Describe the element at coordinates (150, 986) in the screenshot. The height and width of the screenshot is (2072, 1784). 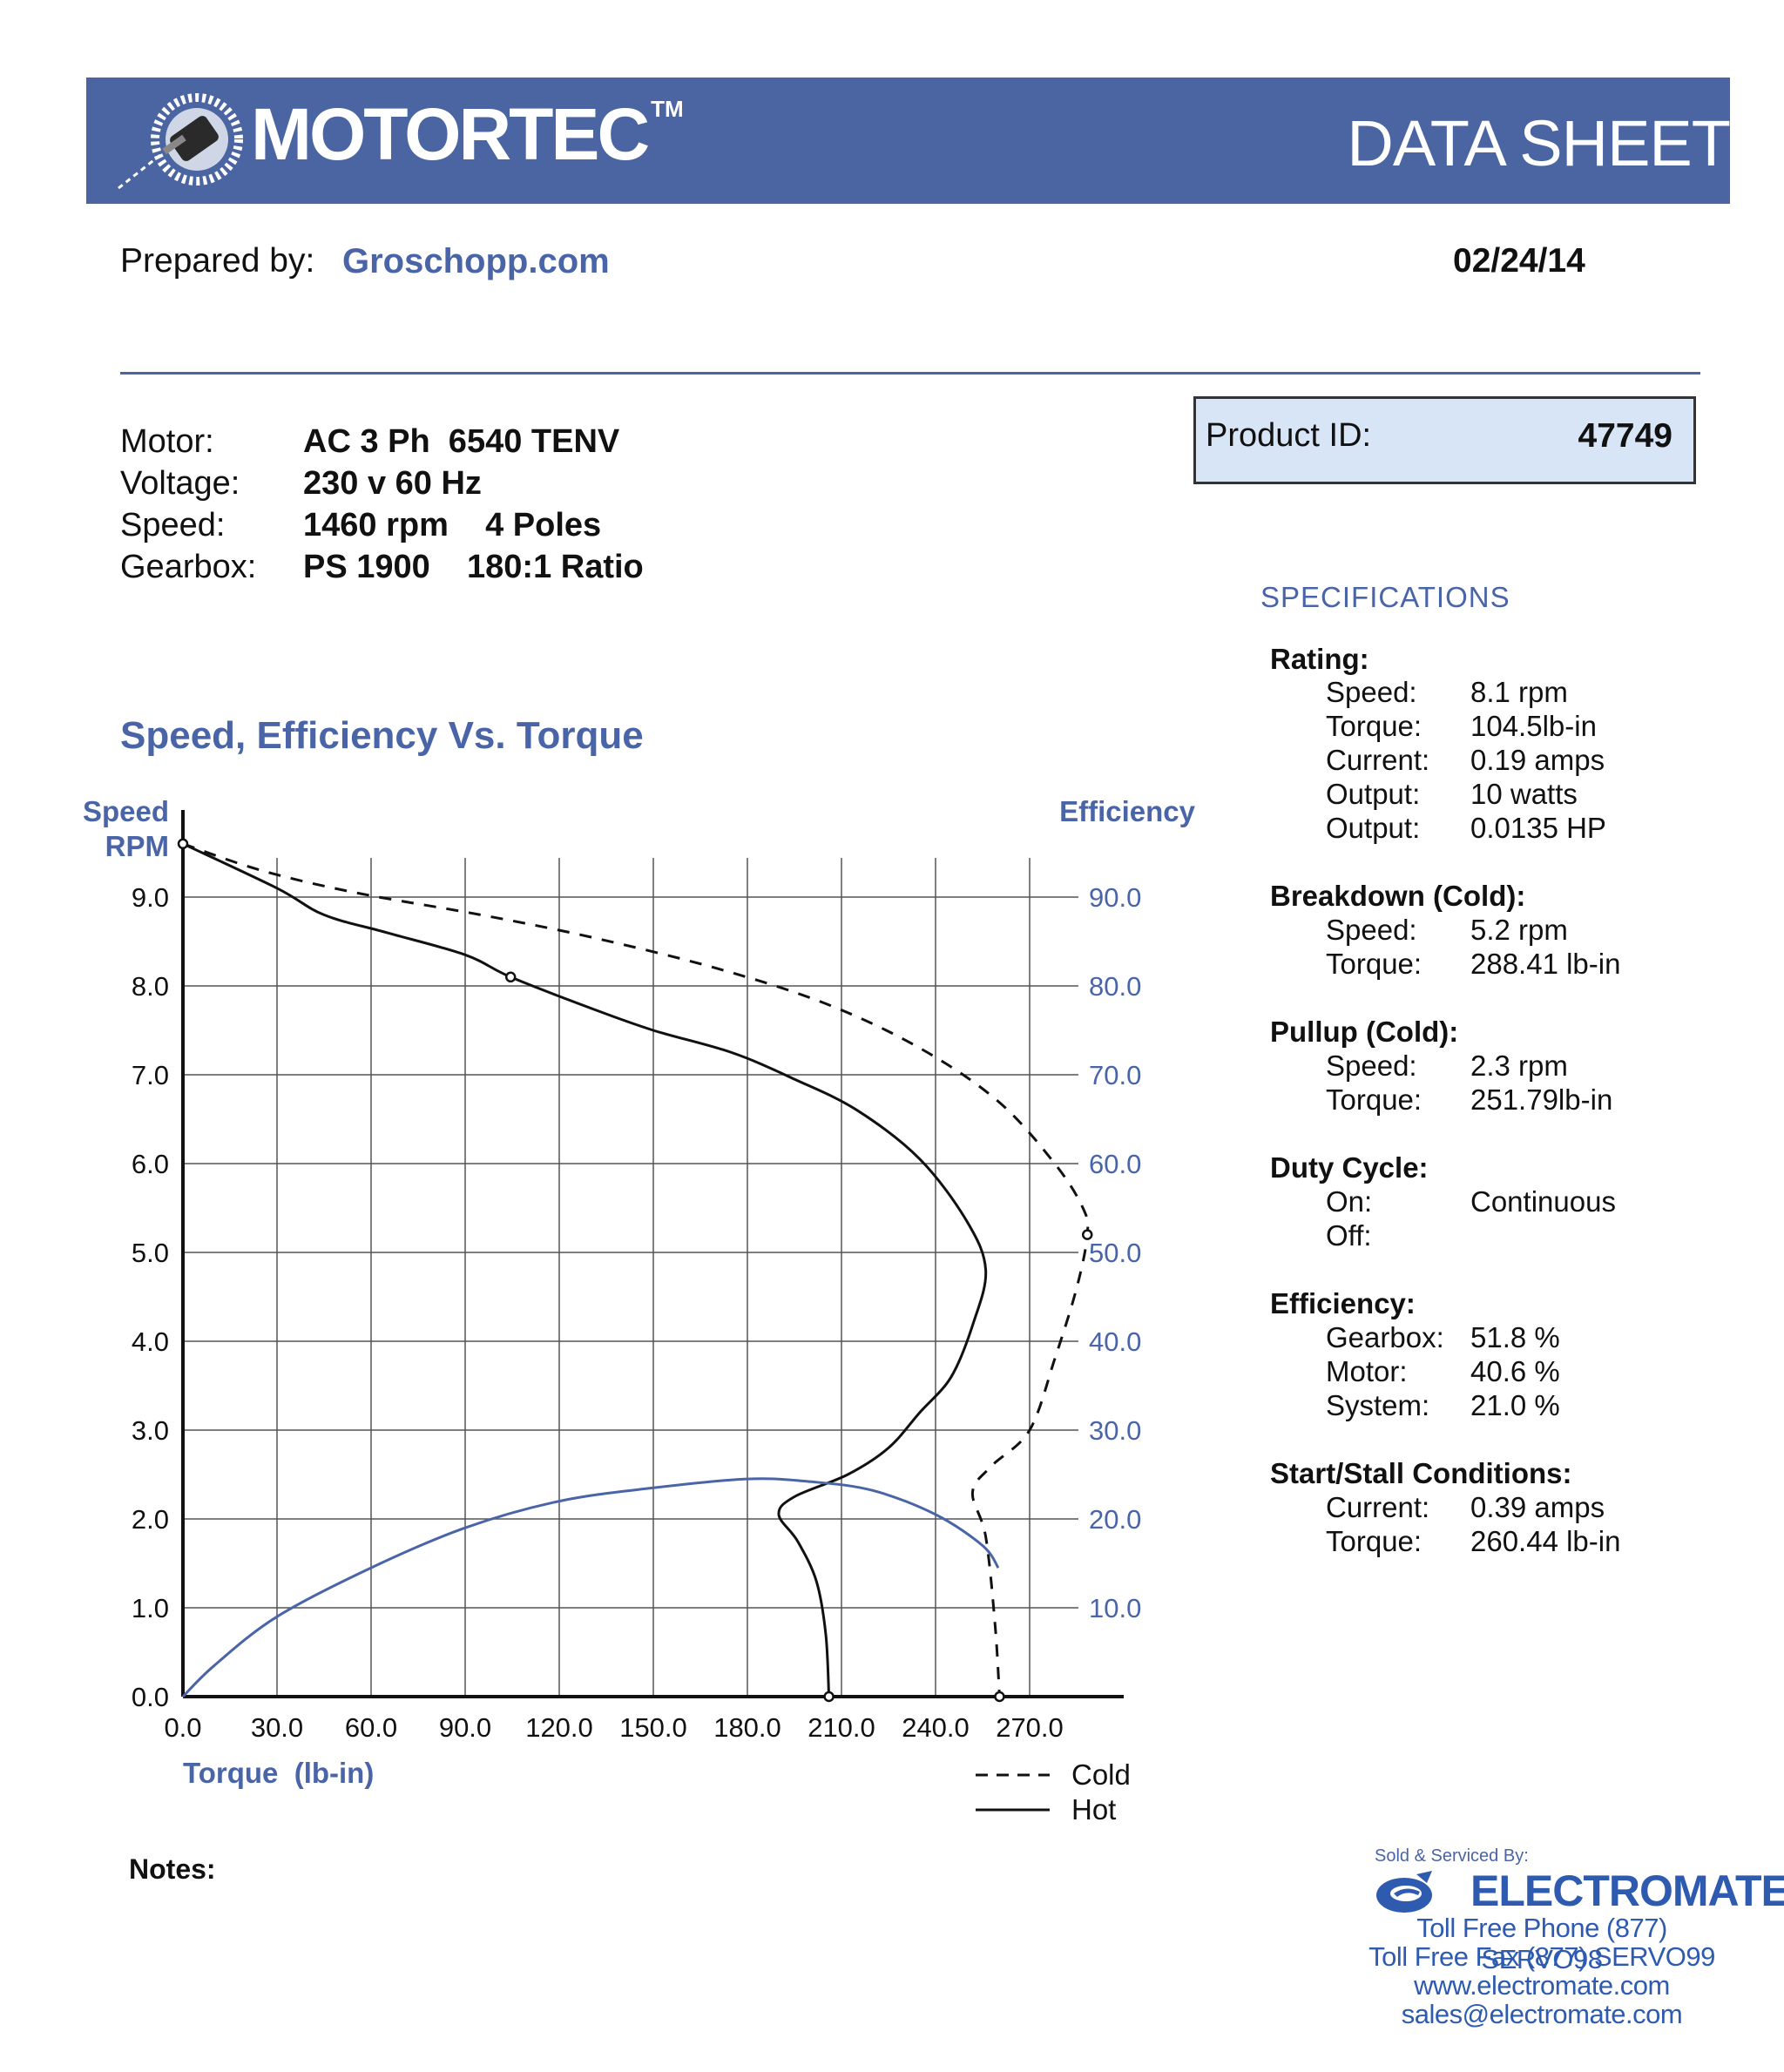
I see `y-tick-label: 8.0` at that location.